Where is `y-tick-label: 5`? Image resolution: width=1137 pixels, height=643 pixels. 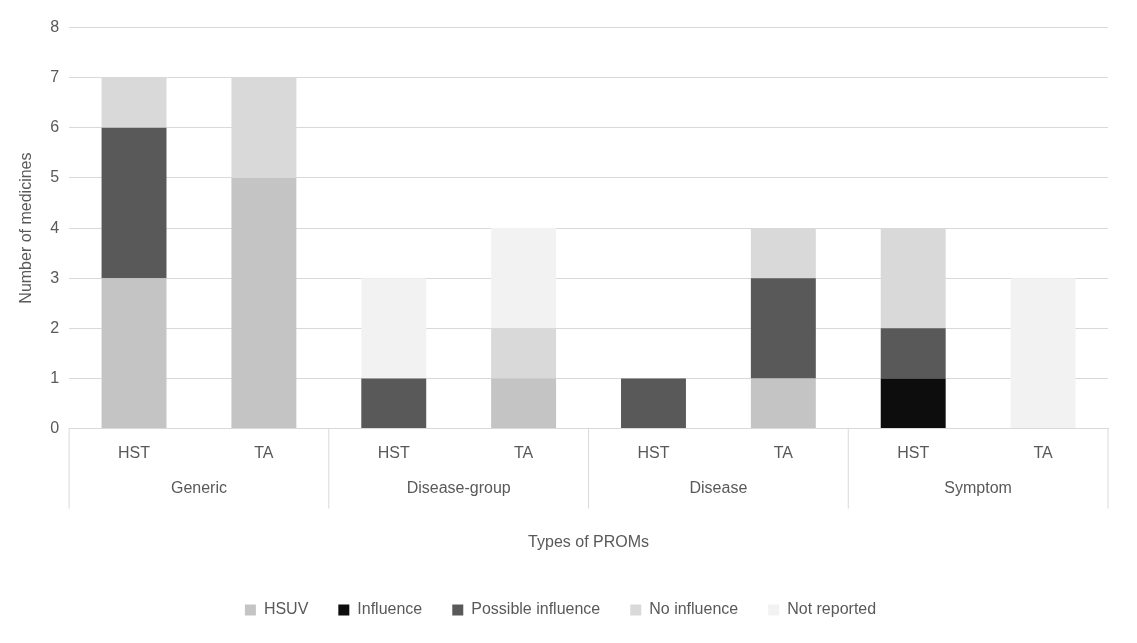 y-tick-label: 5 is located at coordinates (55, 177).